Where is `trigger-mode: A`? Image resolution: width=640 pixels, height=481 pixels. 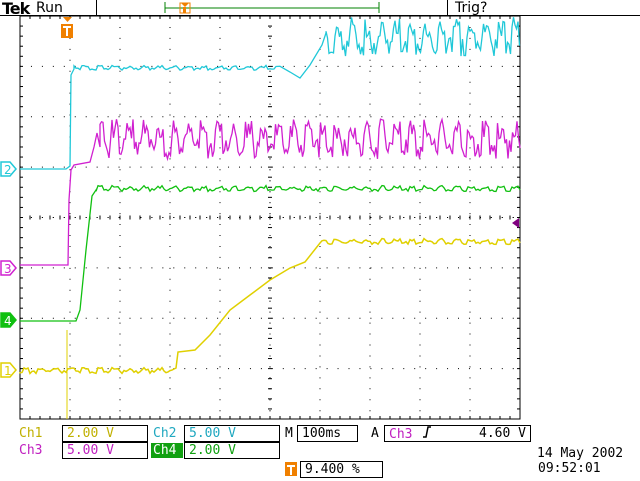
trigger-mode: A is located at coordinates (375, 433).